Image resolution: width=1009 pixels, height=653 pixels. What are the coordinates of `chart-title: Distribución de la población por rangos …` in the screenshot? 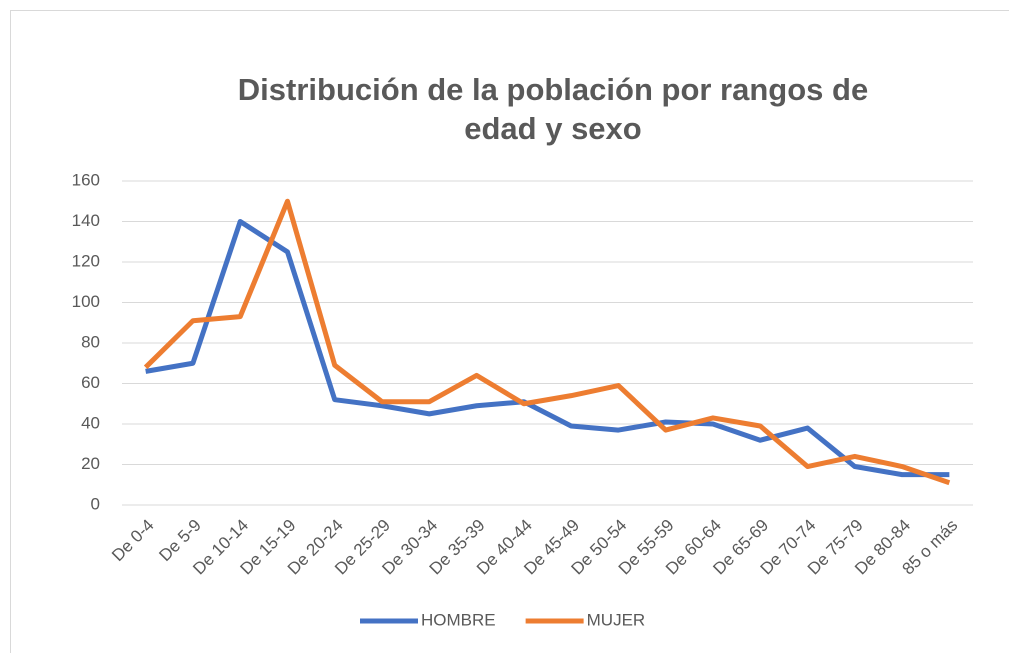 It's located at (553, 109).